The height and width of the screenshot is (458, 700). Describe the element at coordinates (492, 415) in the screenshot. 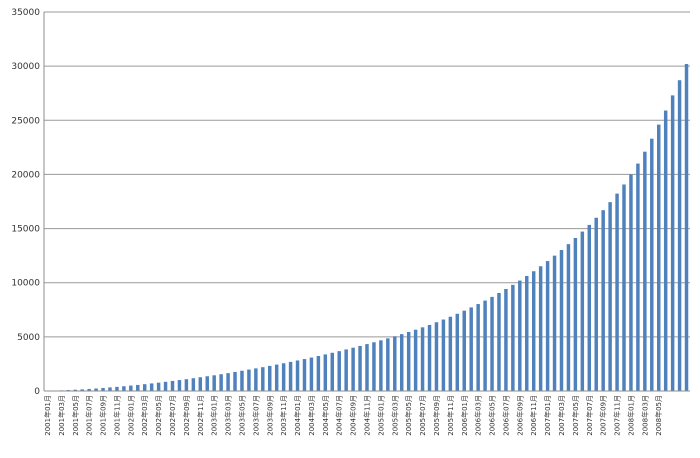

I see `x-tick-label: 2006年05月` at that location.